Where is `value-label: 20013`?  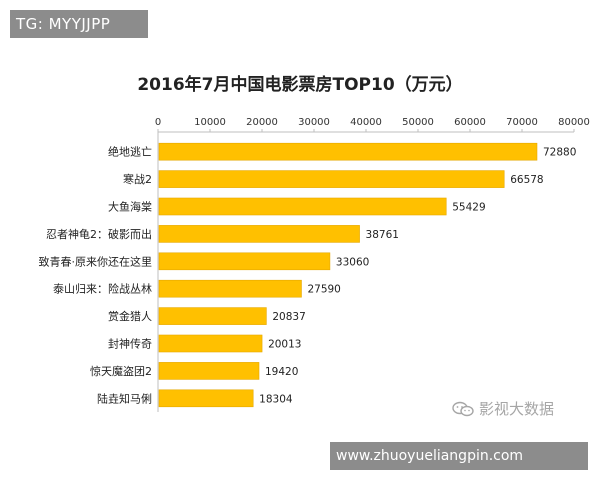 value-label: 20013 is located at coordinates (284, 345).